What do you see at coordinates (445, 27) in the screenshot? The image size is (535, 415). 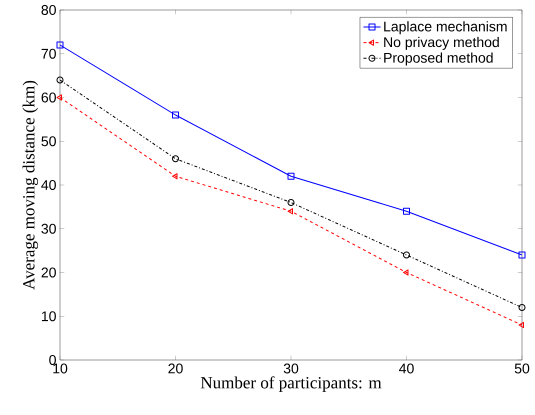 I see `legend-label: Laplace mechanism` at bounding box center [445, 27].